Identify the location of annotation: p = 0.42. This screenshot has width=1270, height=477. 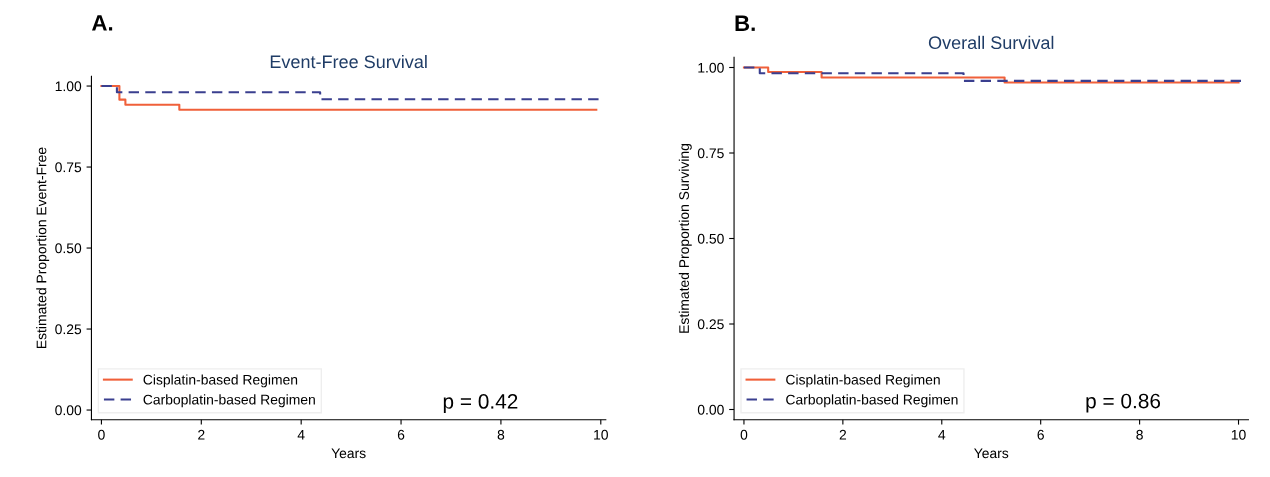
(480, 403).